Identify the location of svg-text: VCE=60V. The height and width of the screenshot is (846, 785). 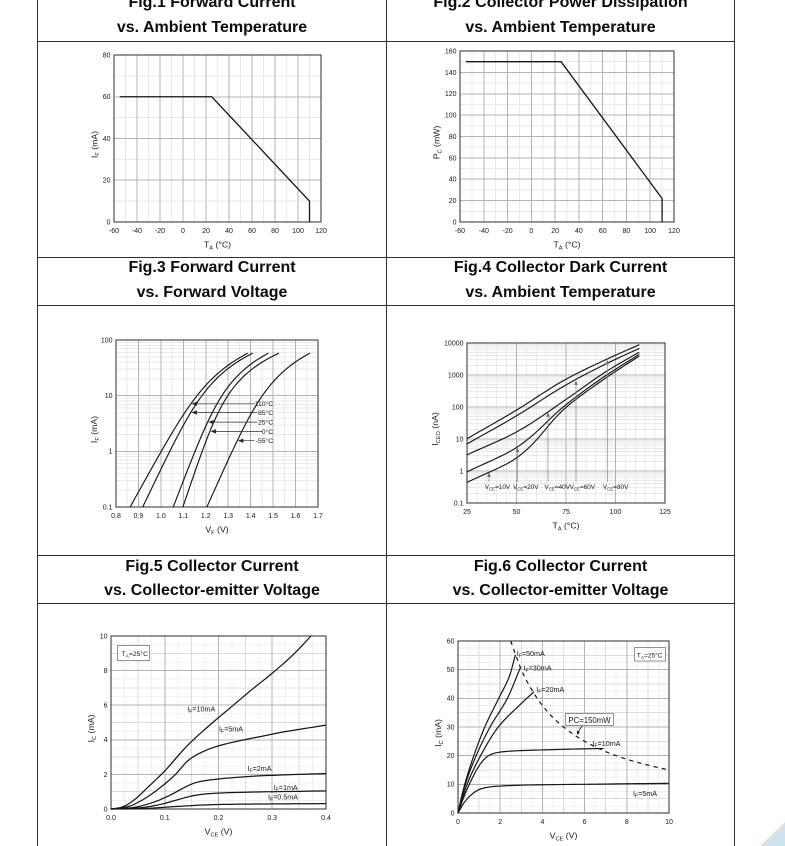
(583, 487).